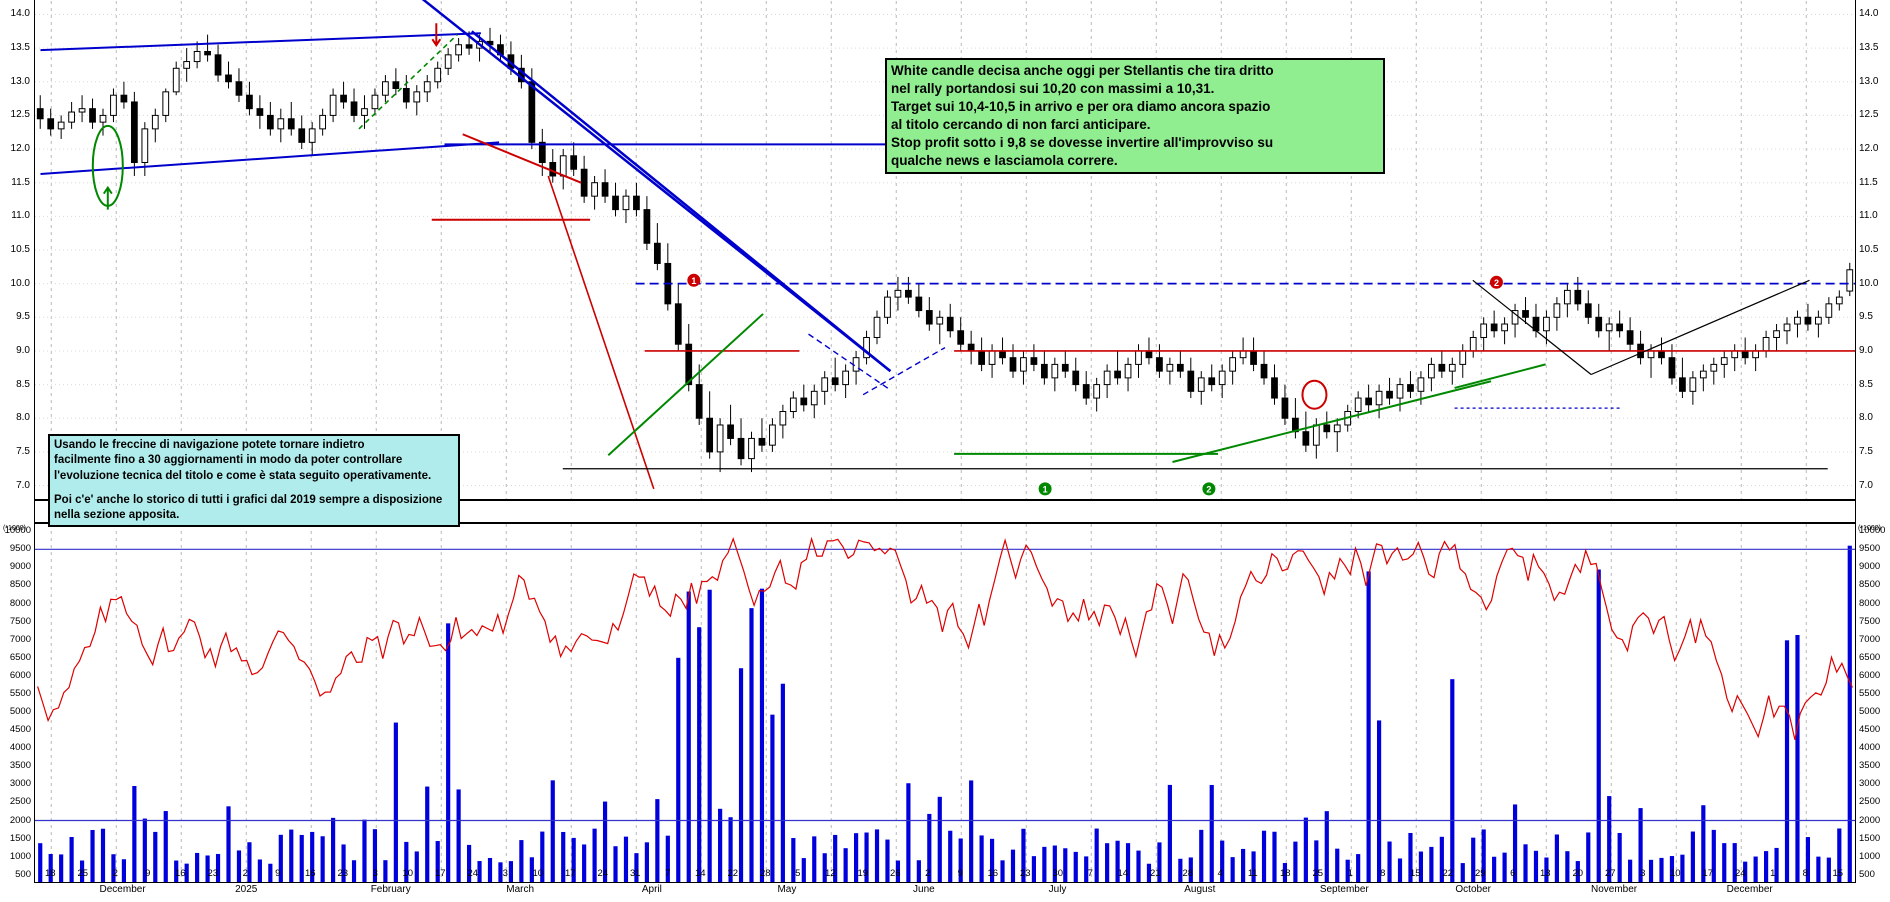 This screenshot has width=1890, height=902. Describe the element at coordinates (17, 531) in the screenshot. I see `volume-tick-label: 10000` at that location.